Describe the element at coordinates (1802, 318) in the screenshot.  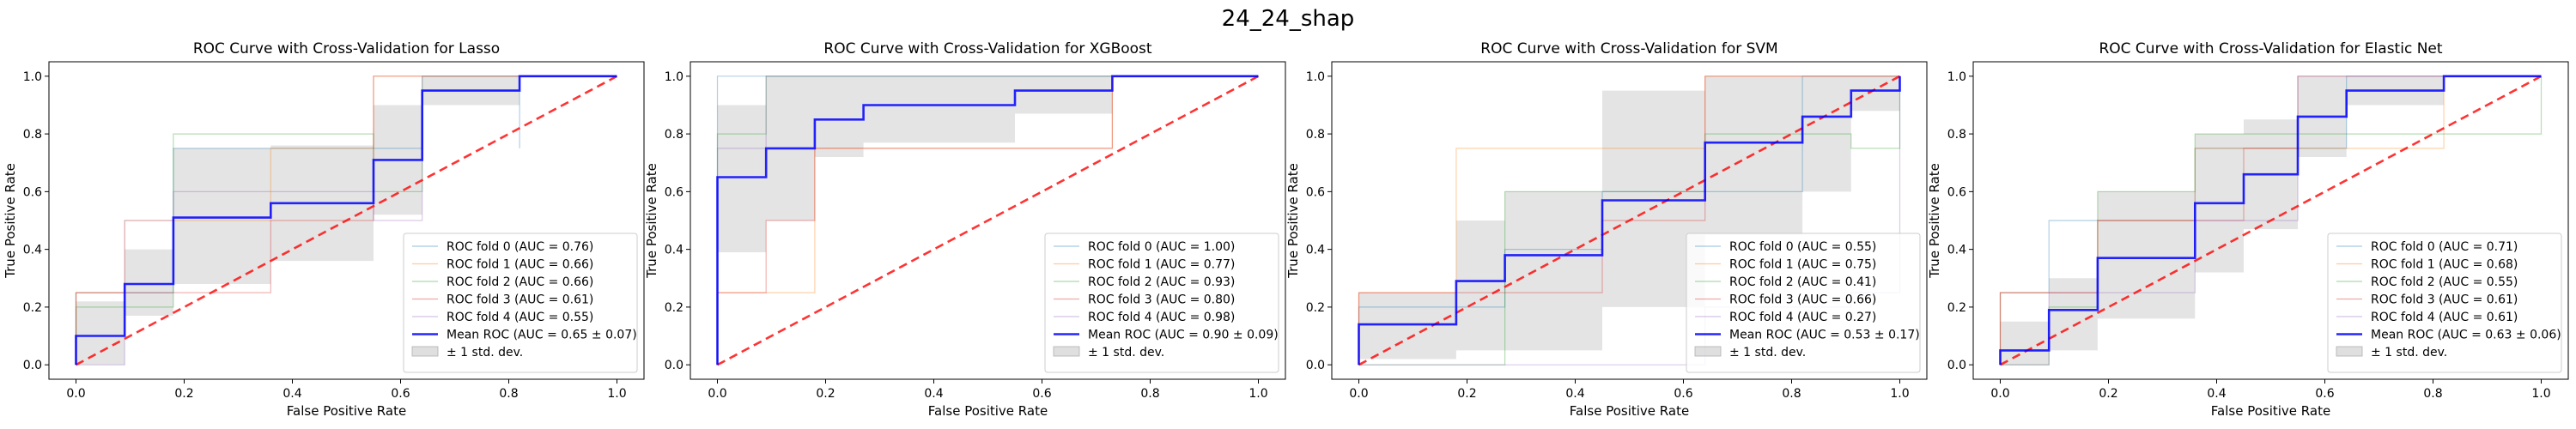
I see `legend-entry: ROC fold 4 (AUC = 0.27)` at that location.